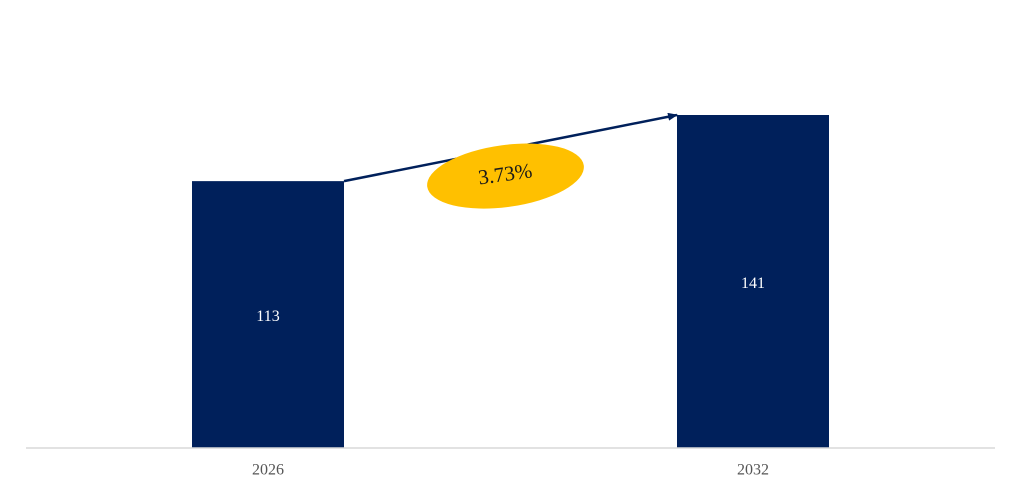  I want to click on bar-2026, so click(268, 314).